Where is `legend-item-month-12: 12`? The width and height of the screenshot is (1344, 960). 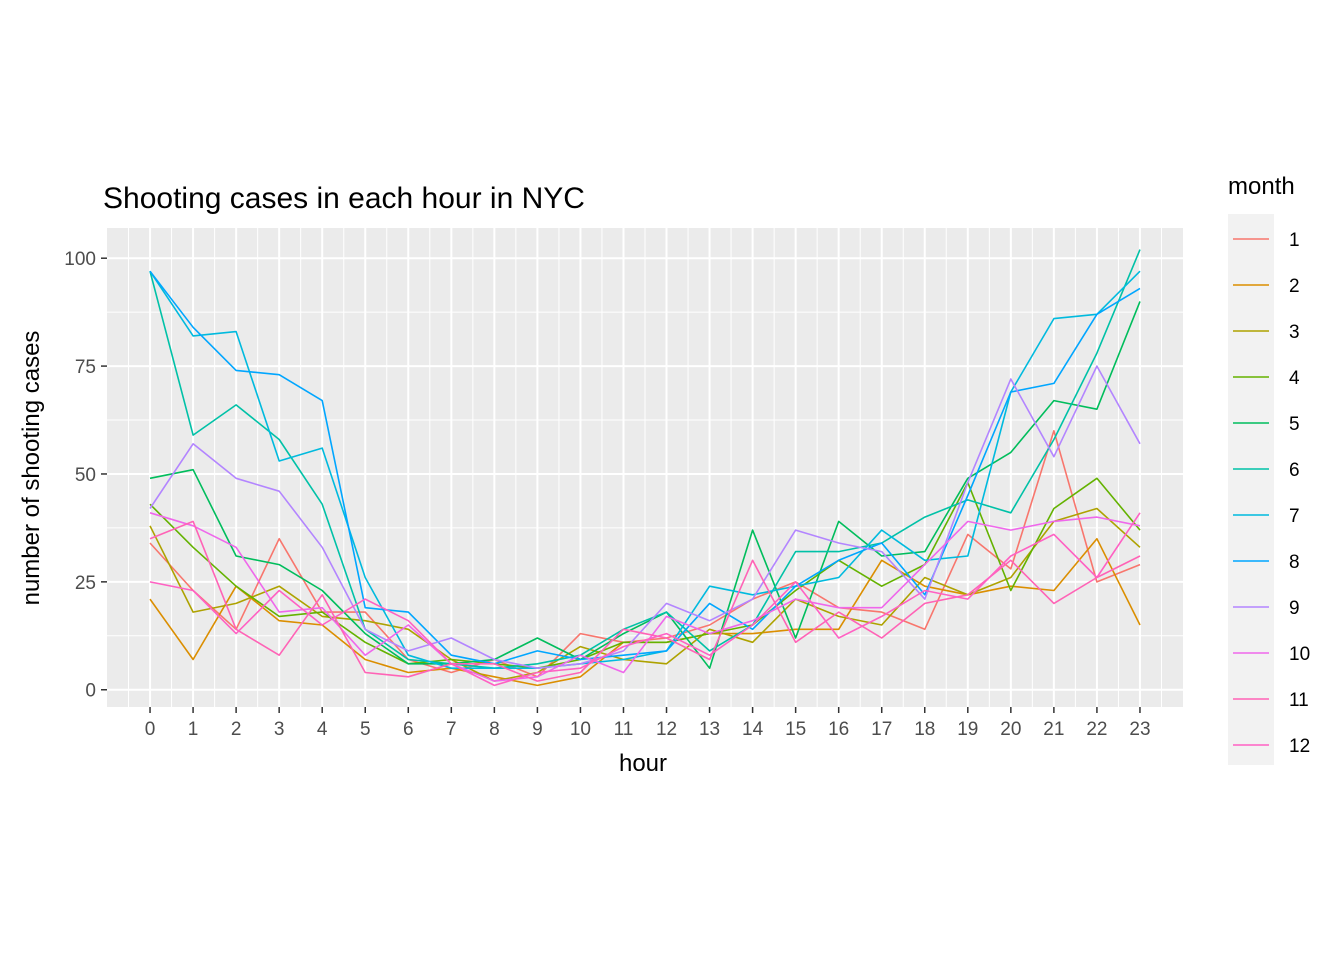
legend-item-month-12: 12 is located at coordinates (1271, 746).